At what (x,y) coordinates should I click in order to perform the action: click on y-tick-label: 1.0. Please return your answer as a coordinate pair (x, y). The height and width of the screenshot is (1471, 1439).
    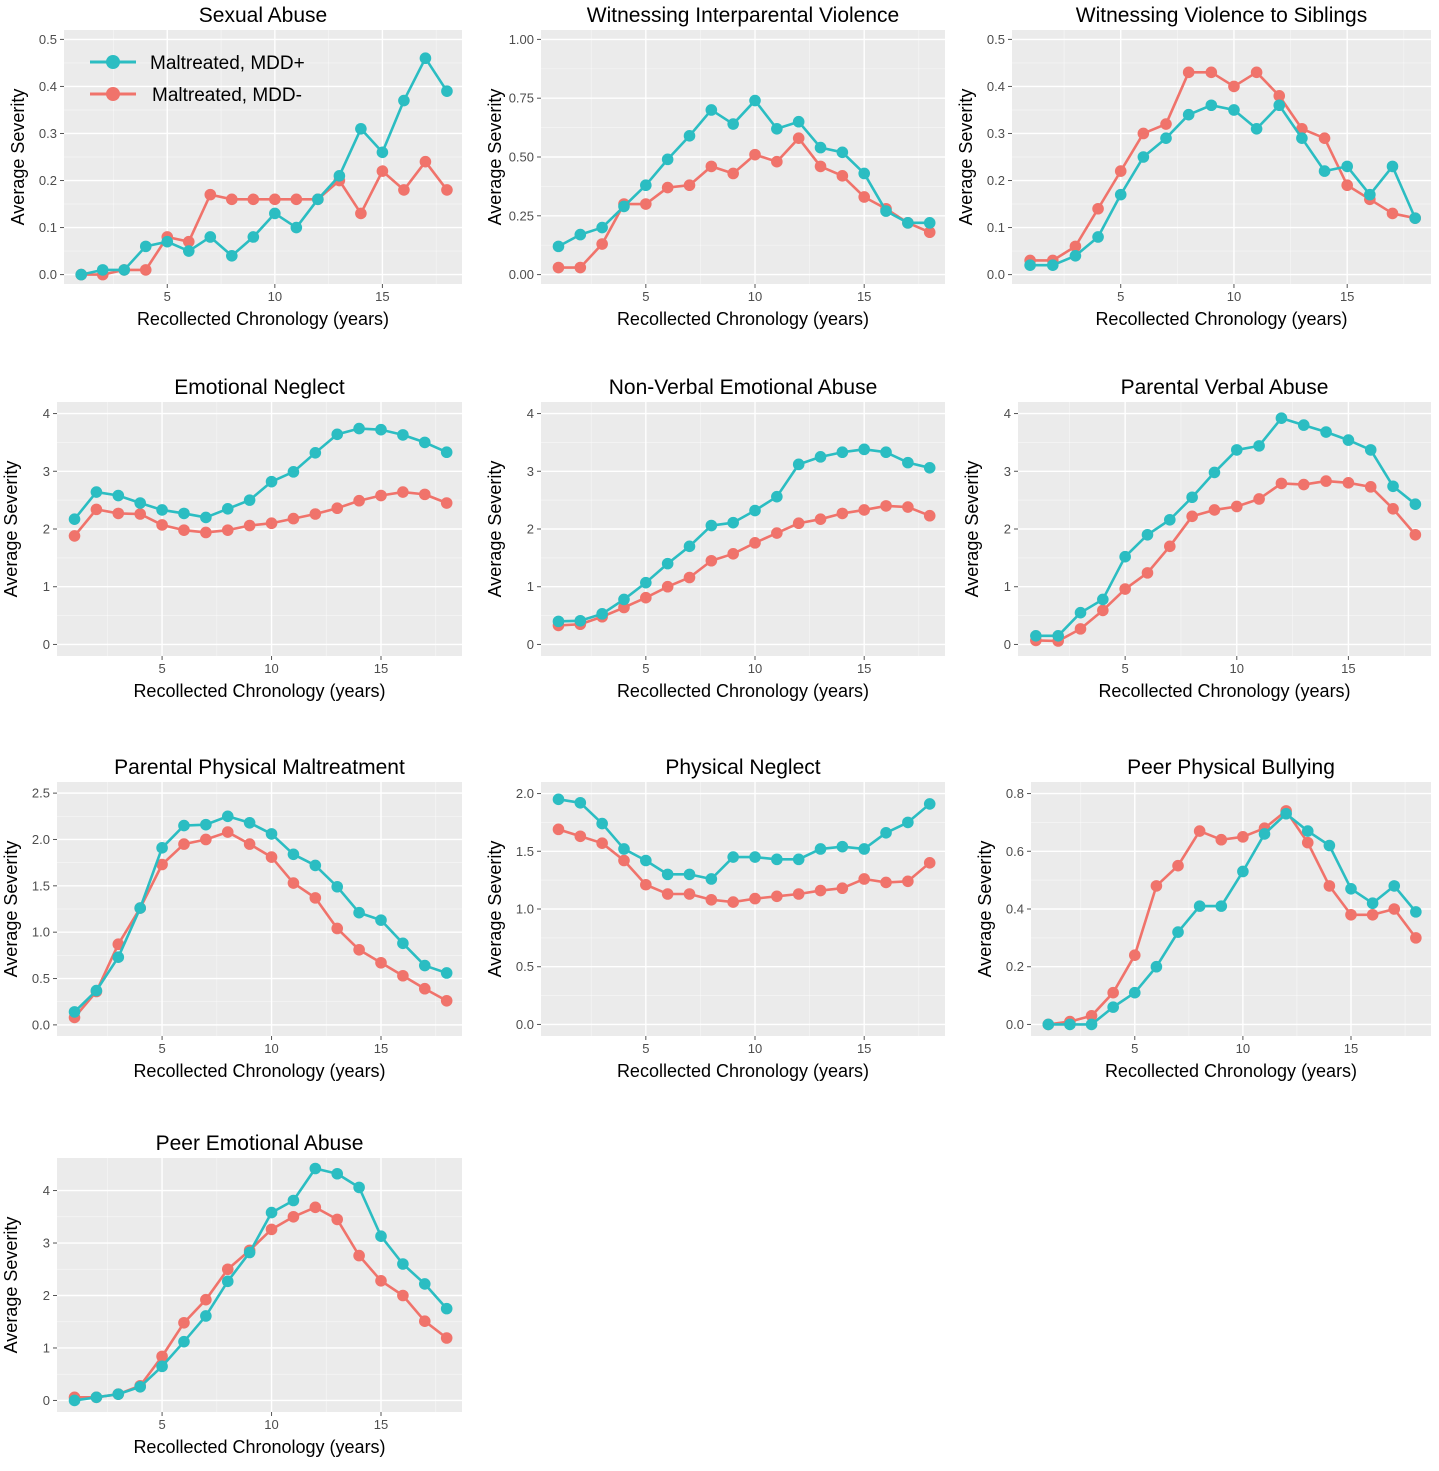
    Looking at the image, I should click on (525, 909).